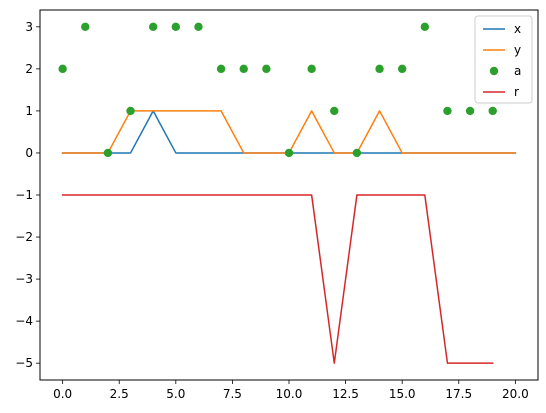 This screenshot has width=546, height=413. Describe the element at coordinates (345, 394) in the screenshot. I see `x-tick-label: 12.5` at that location.